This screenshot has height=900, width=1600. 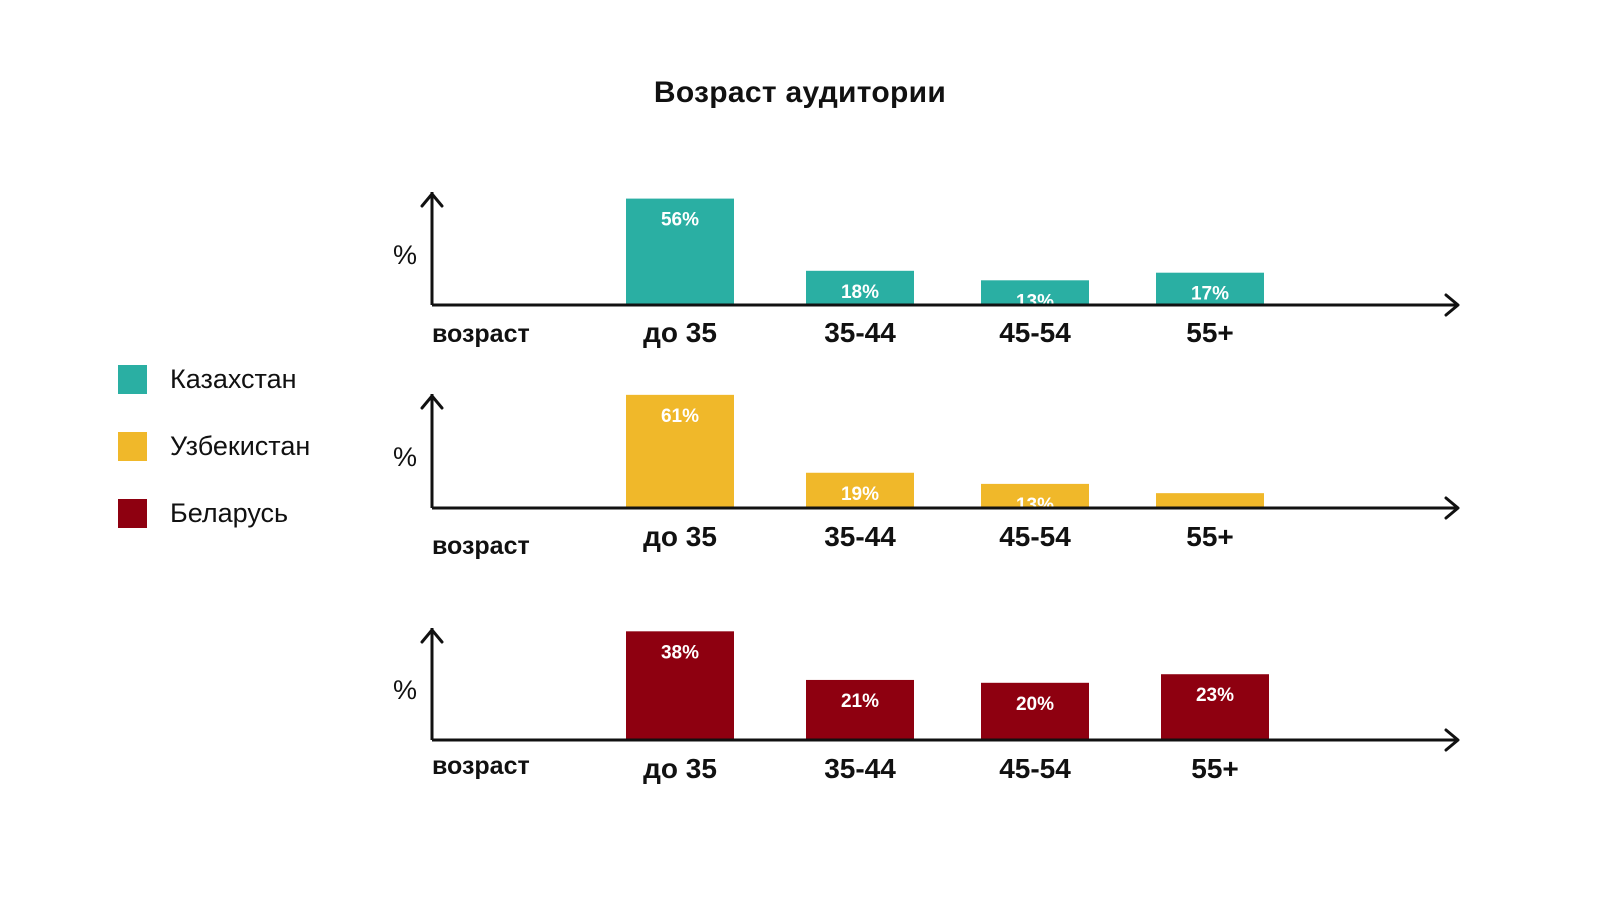 I want to click on data-label: 17%, so click(x=1210, y=294).